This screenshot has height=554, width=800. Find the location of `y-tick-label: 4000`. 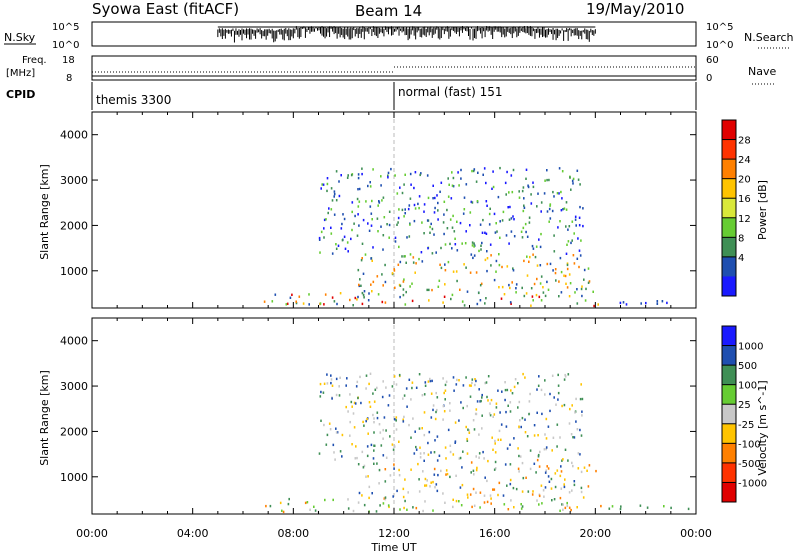

y-tick-label: 4000 is located at coordinates (74, 341).